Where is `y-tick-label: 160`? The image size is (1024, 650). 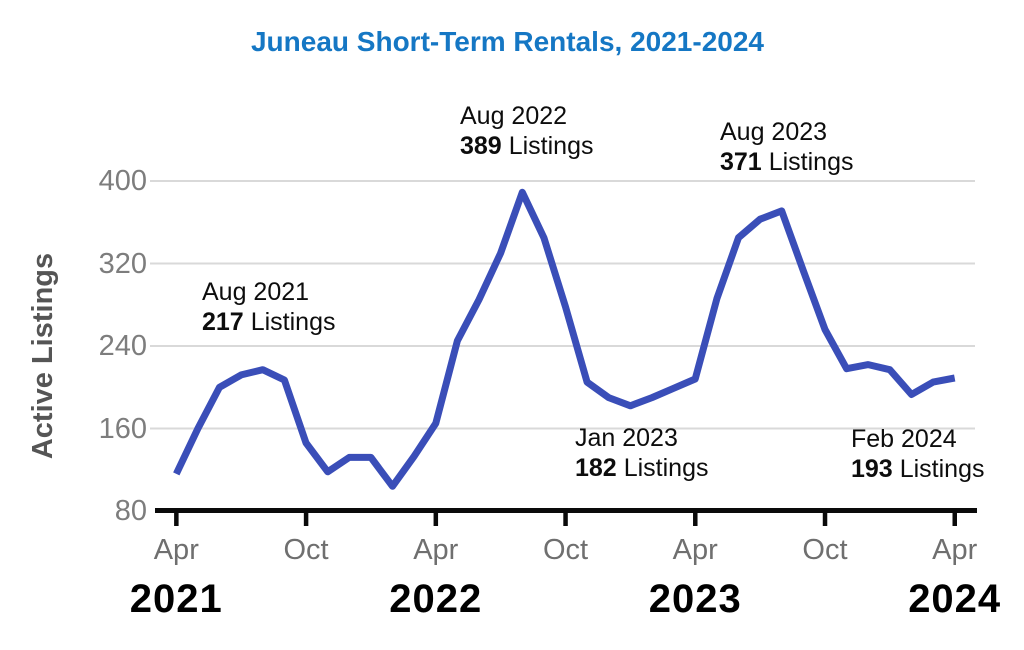 y-tick-label: 160 is located at coordinates (122, 428).